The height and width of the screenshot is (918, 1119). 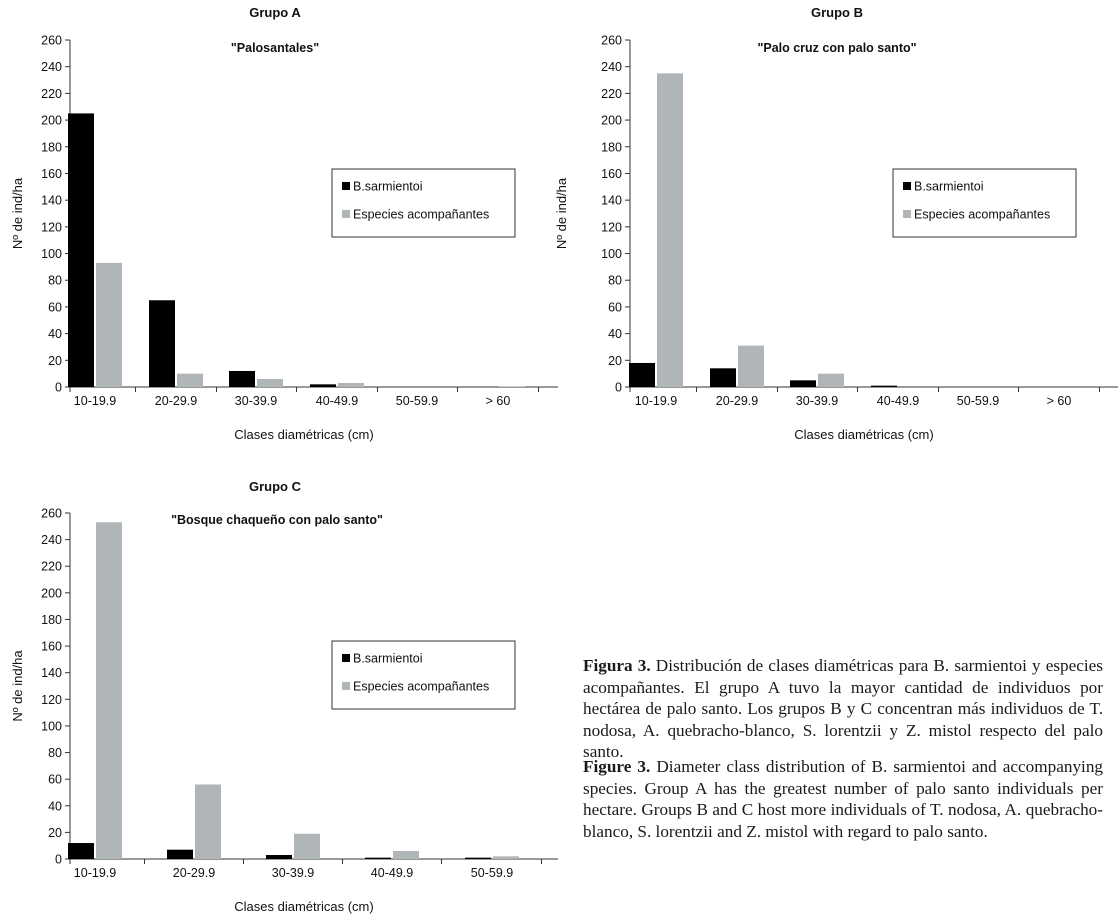 I want to click on caption-english-label: Figure 3., so click(x=617, y=766).